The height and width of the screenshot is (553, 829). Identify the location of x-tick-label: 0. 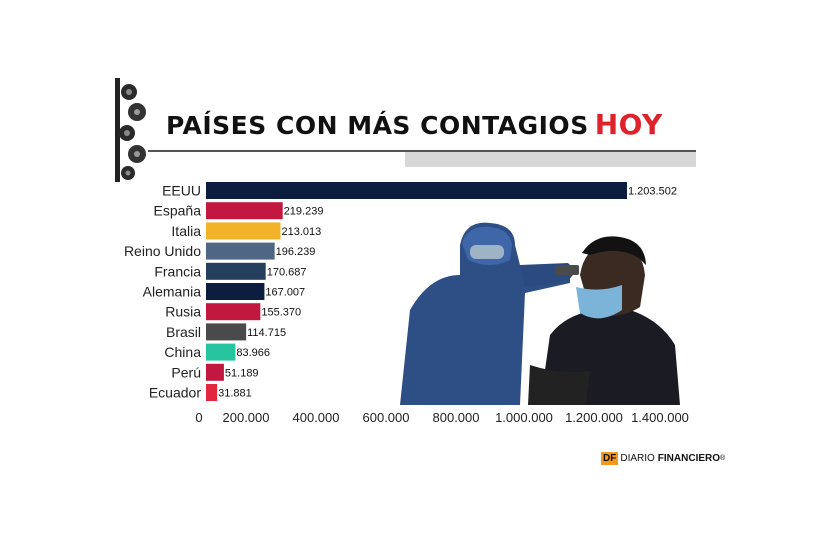
(198, 417).